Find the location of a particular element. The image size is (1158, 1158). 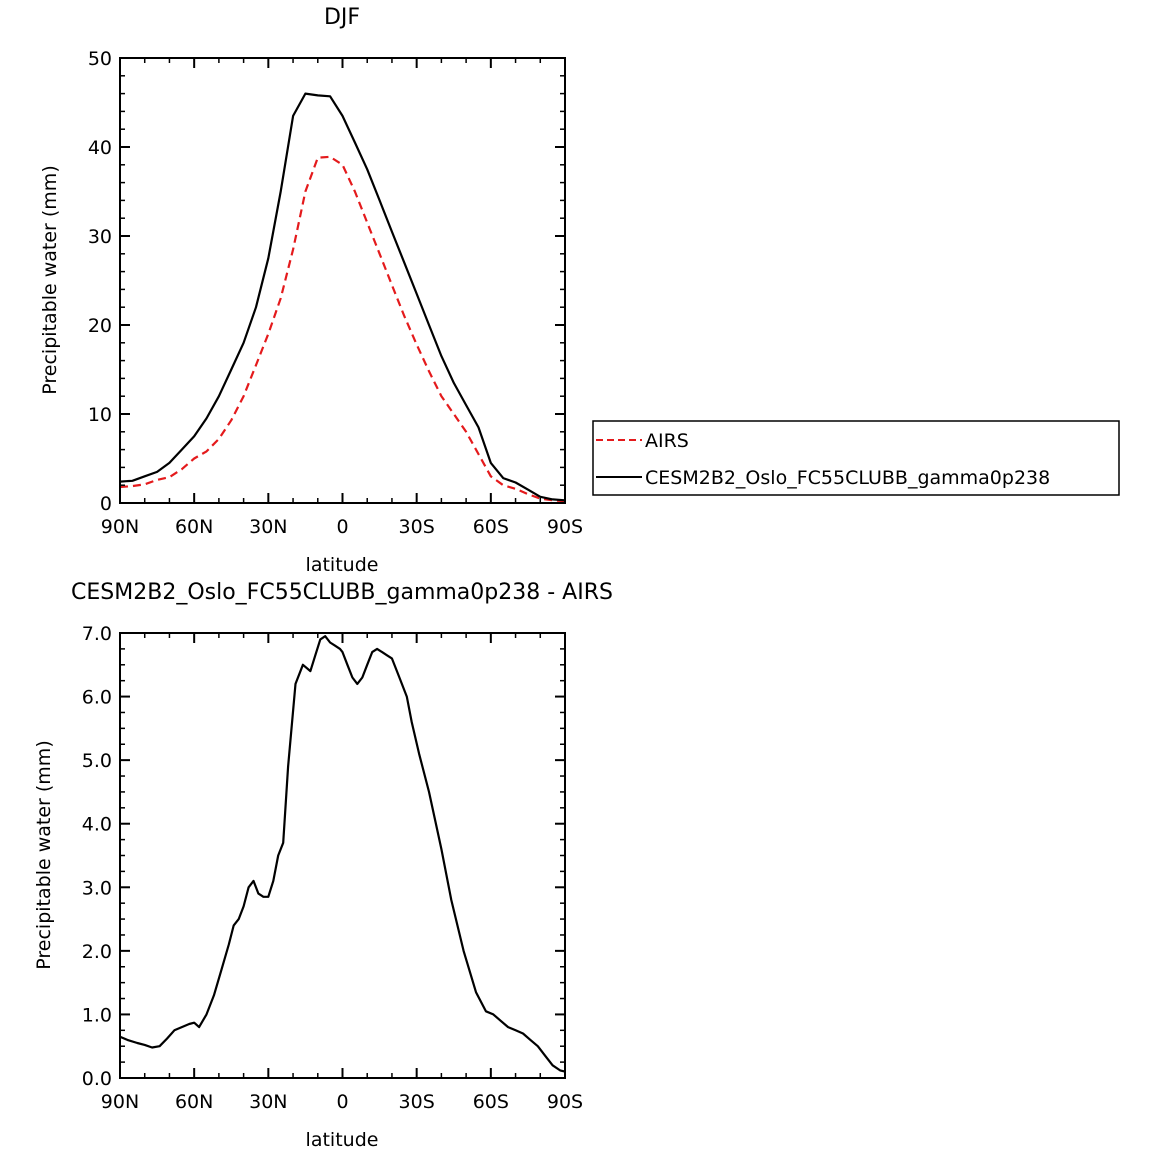

y-tick-label: 6.0 is located at coordinates (97, 698).